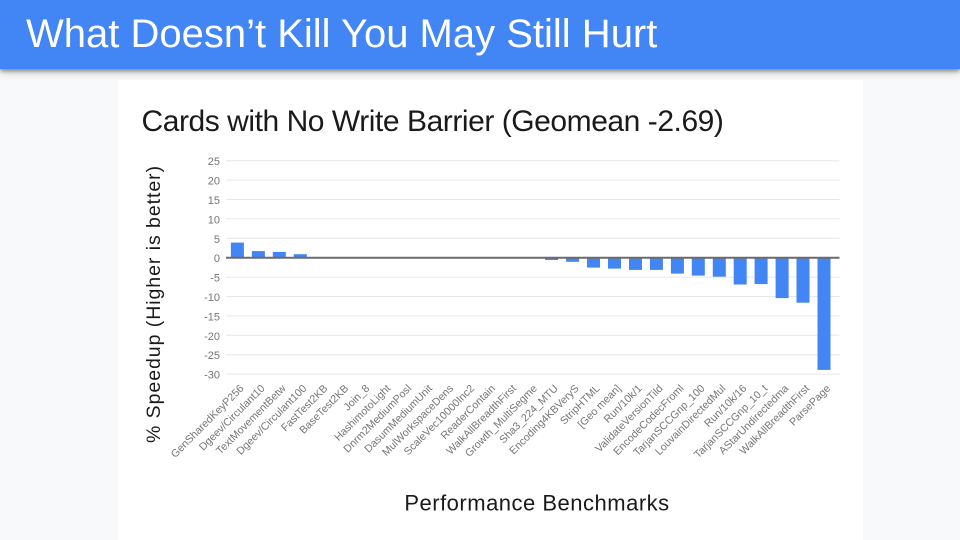 The image size is (960, 540). Describe the element at coordinates (217, 259) in the screenshot. I see `svg-text: 0` at that location.